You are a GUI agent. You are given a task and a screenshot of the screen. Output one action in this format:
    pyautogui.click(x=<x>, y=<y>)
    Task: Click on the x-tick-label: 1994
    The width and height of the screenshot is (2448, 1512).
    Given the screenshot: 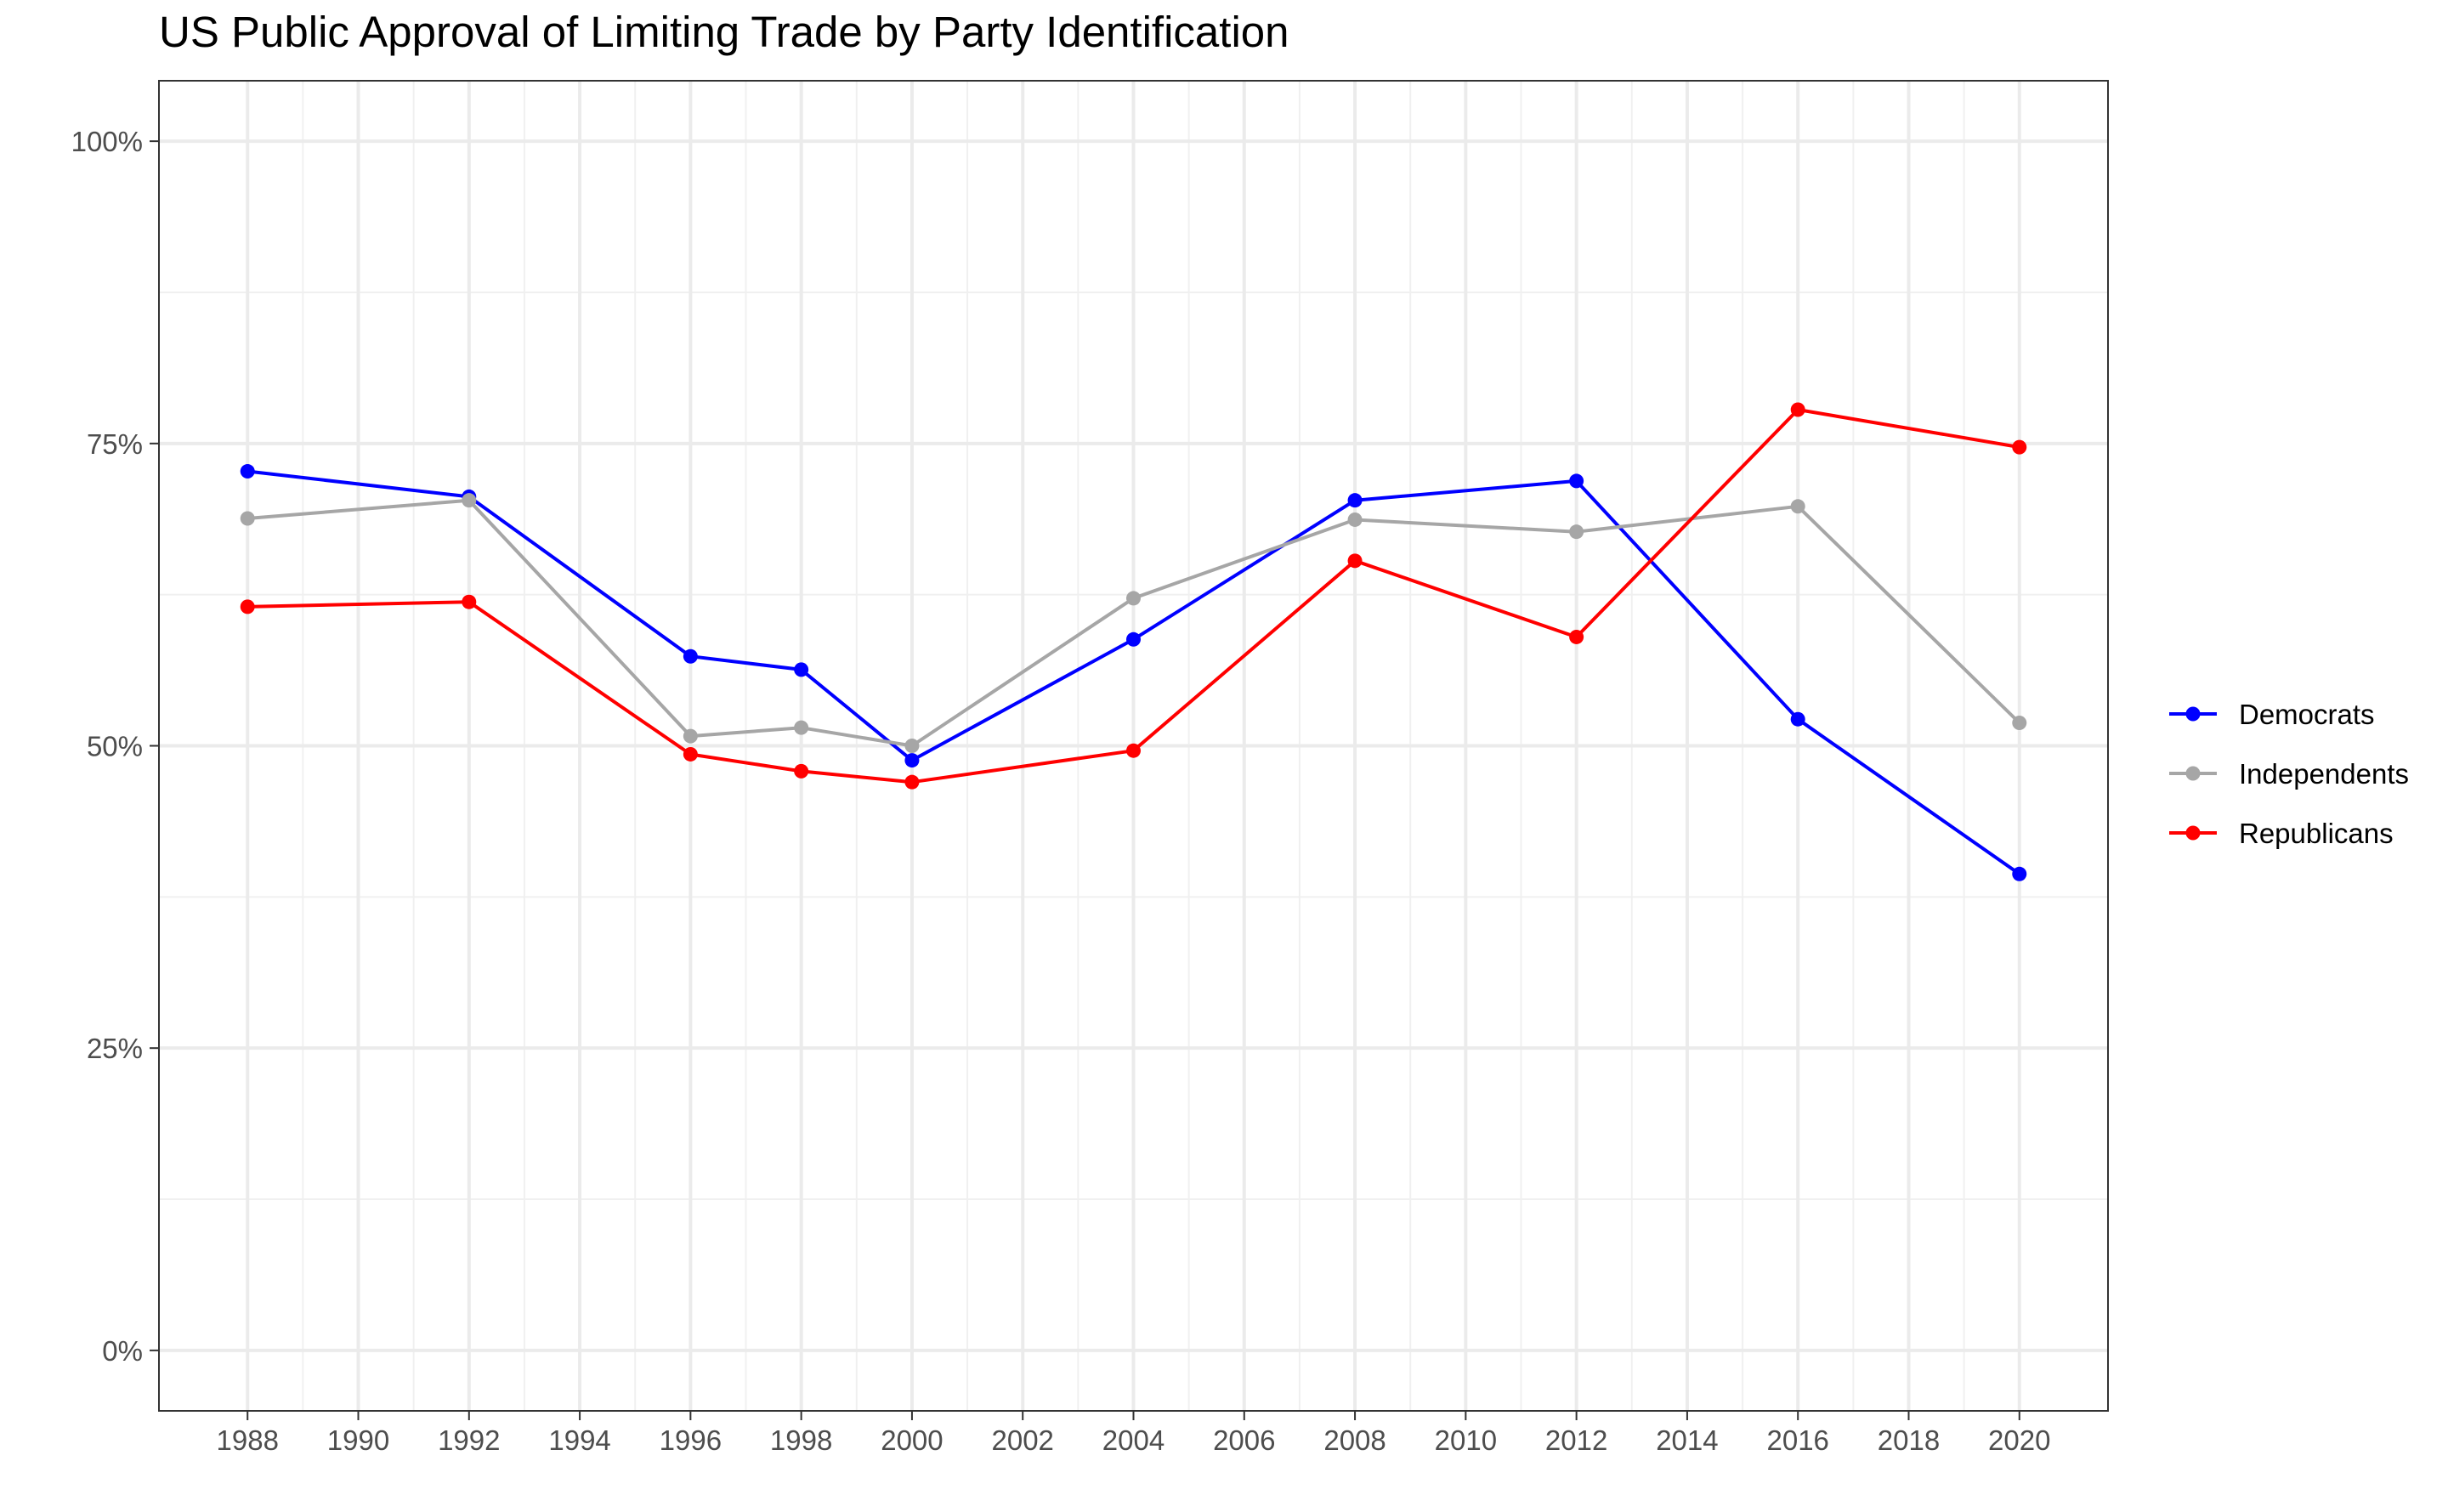 What is the action you would take?
    pyautogui.click(x=579, y=1440)
    